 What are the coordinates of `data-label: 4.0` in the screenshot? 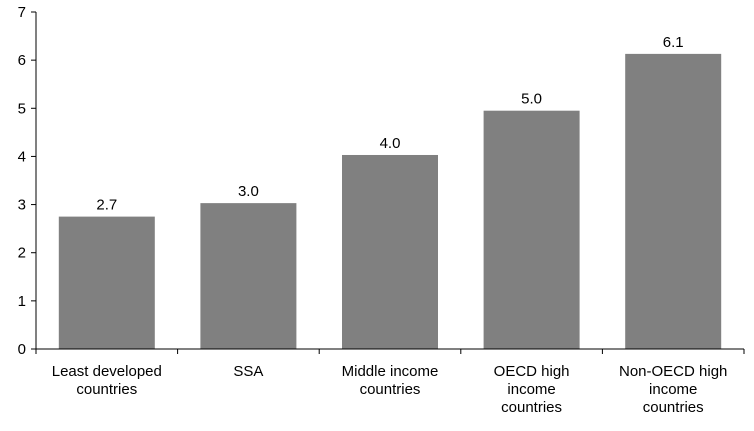 It's located at (390, 143).